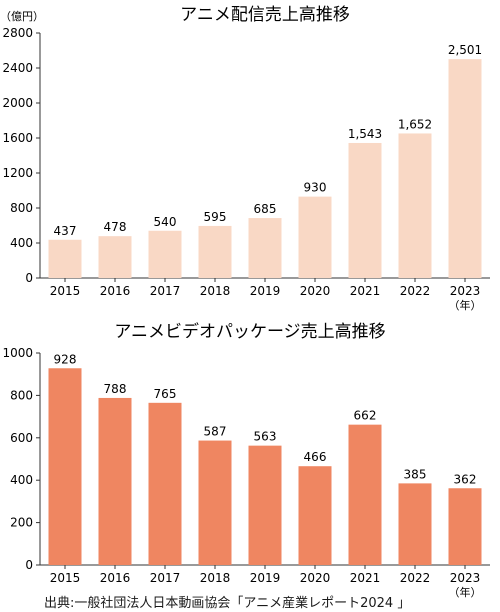 This screenshot has height=612, width=500. What do you see at coordinates (315, 188) in the screenshot?
I see `data-label: 930` at bounding box center [315, 188].